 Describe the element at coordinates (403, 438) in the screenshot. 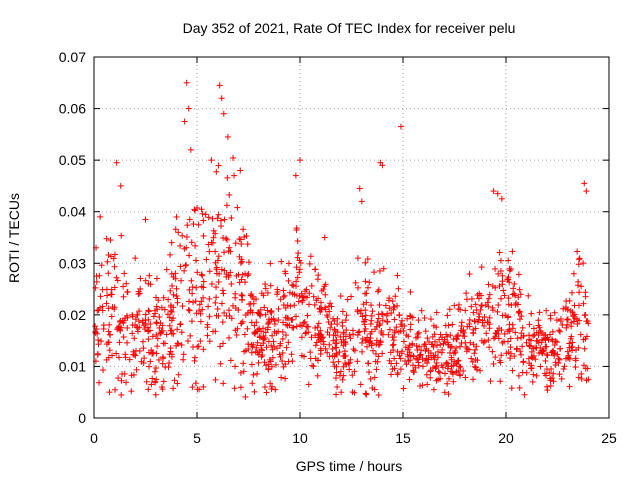

I see `x-tick-label: 15` at that location.